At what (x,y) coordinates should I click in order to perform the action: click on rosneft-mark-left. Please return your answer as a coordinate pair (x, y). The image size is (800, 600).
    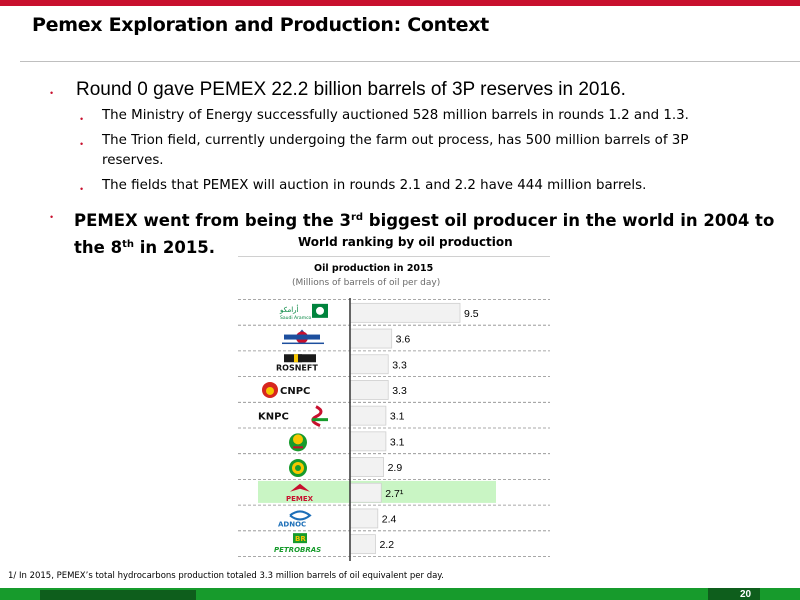
    Looking at the image, I should click on (293, 358).